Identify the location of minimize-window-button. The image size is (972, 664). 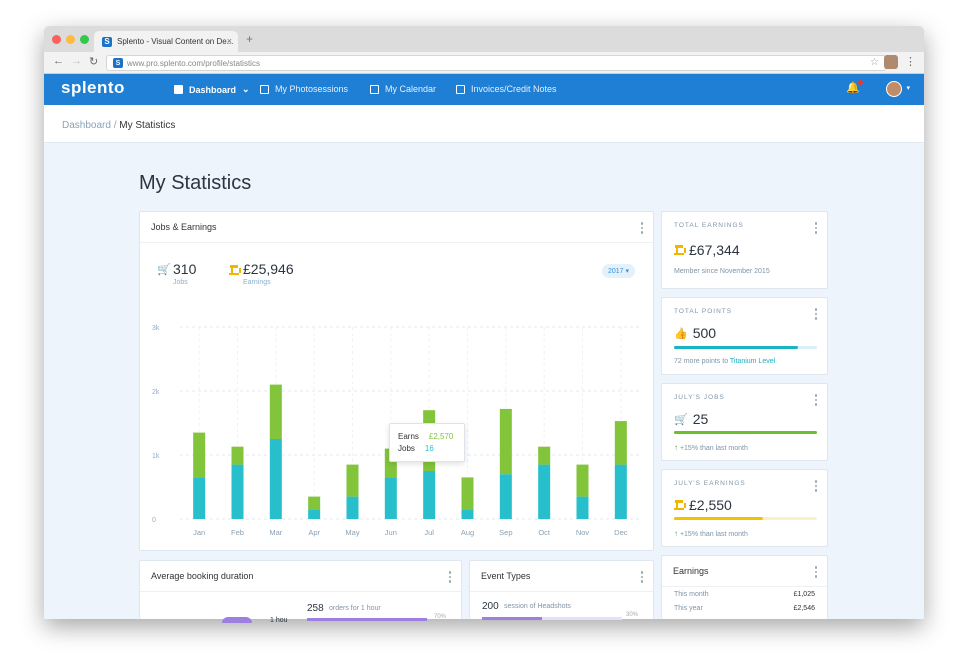
(70, 39).